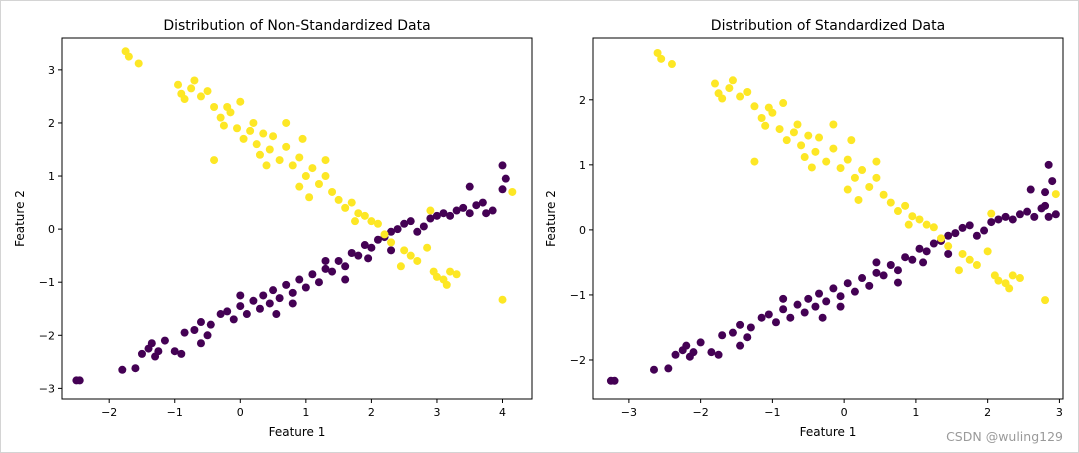 Image resolution: width=1079 pixels, height=453 pixels. I want to click on right-y-tick-label: −1, so click(578, 295).